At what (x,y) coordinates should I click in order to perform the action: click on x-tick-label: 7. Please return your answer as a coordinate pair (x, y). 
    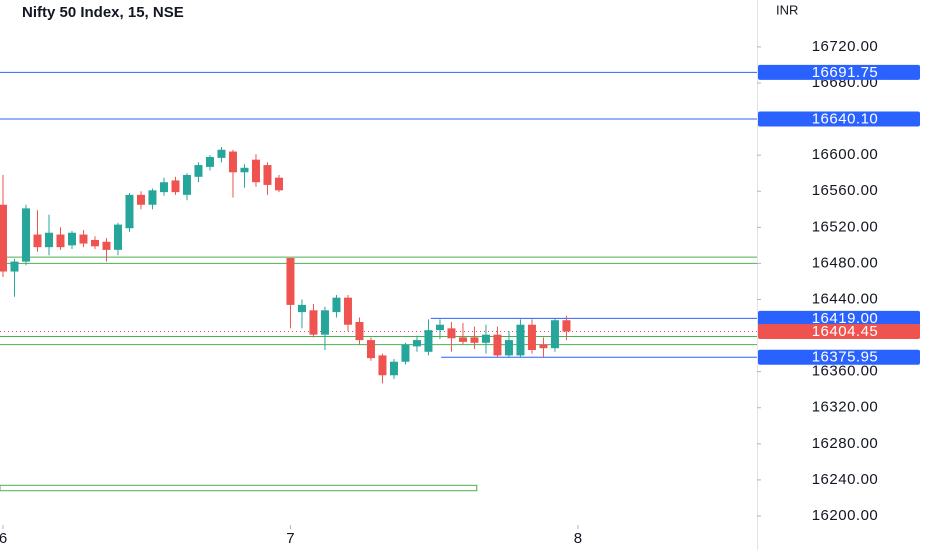
    Looking at the image, I should click on (290, 538).